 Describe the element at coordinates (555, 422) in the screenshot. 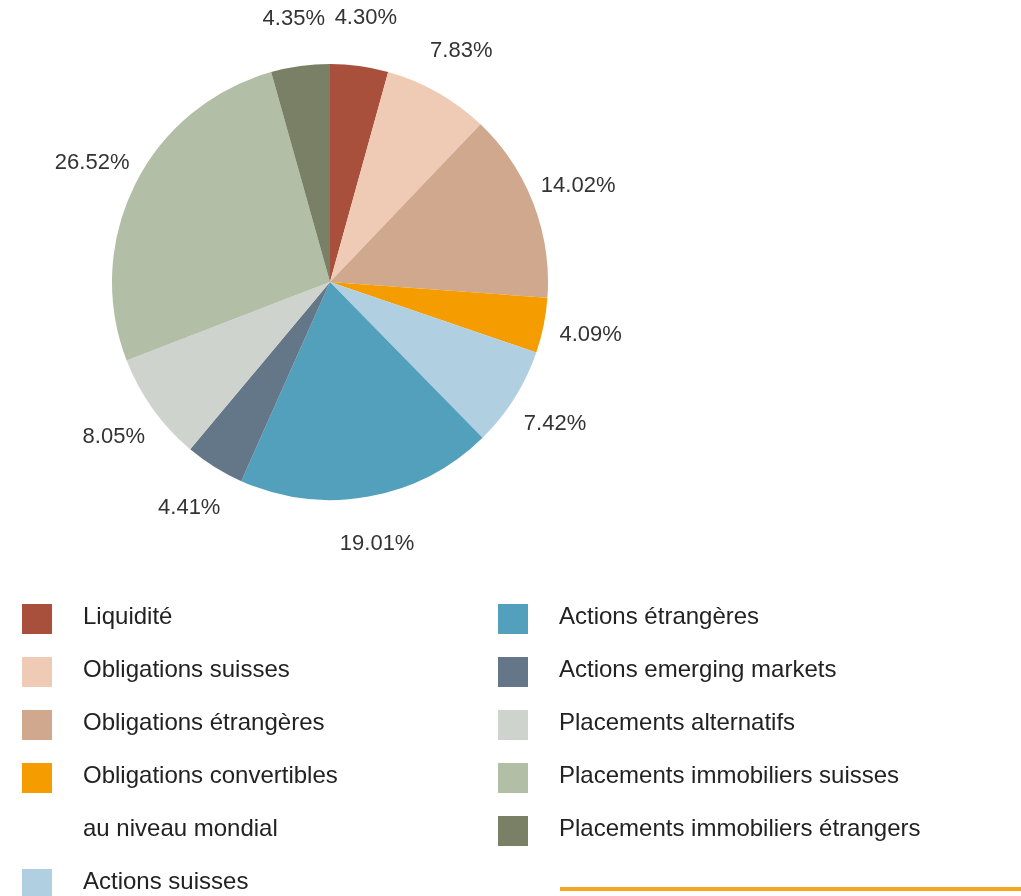

I see `data-label: 7.42%` at that location.